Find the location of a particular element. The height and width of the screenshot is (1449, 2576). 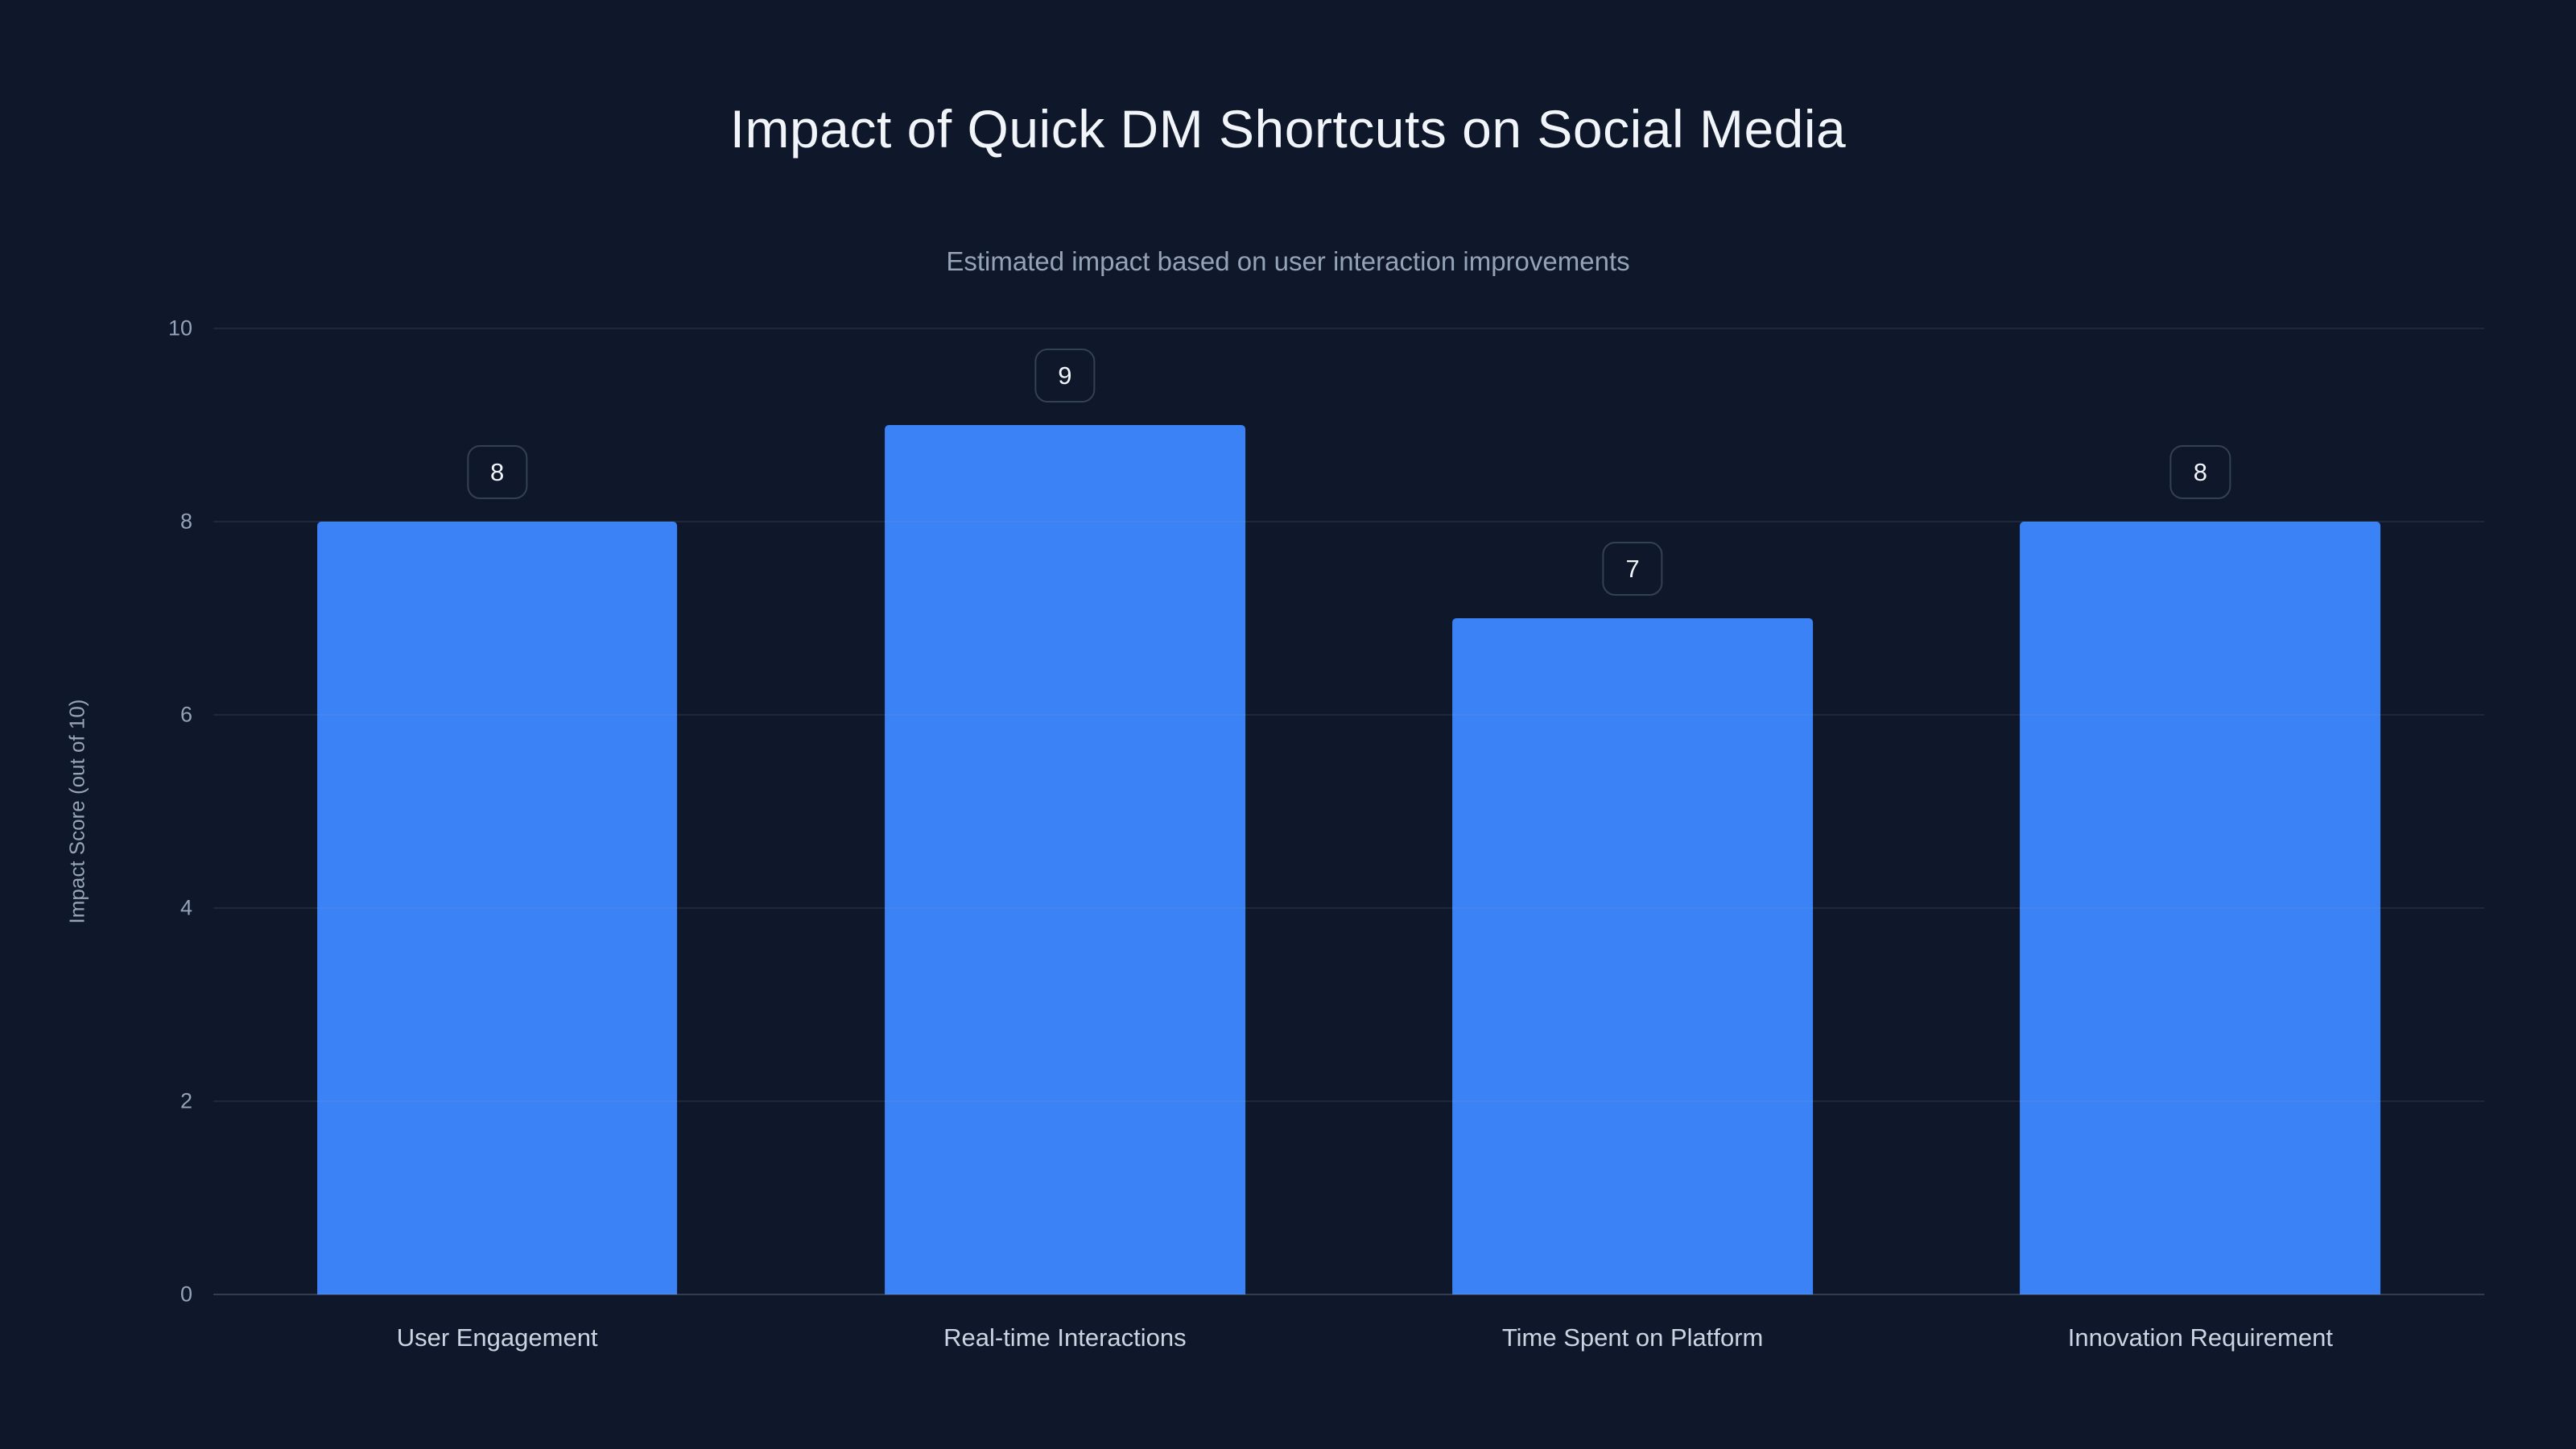

y-tick-label: 8 is located at coordinates (186, 521).